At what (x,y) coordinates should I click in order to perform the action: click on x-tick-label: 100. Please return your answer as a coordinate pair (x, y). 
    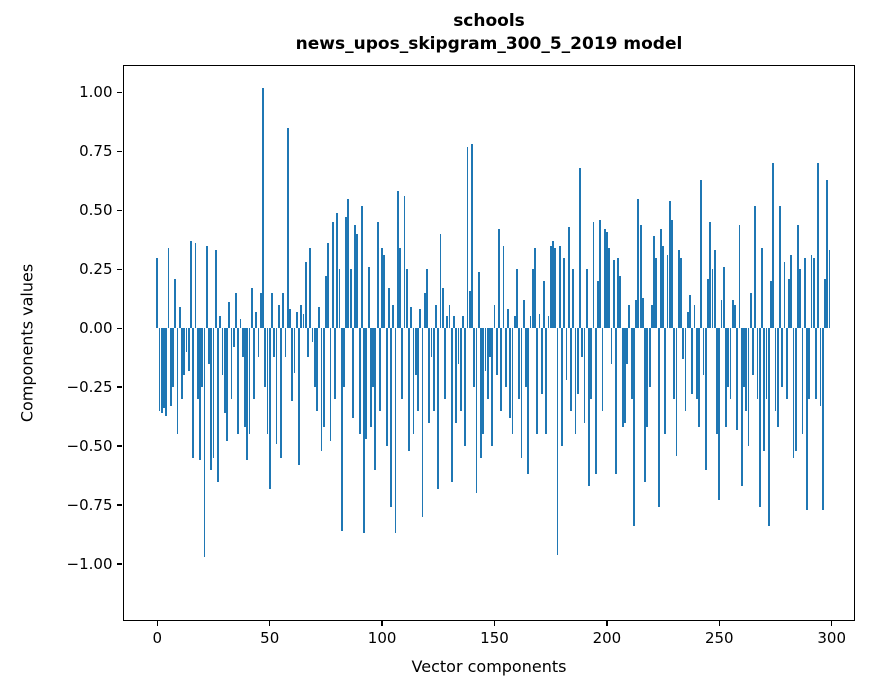
    Looking at the image, I should click on (382, 637).